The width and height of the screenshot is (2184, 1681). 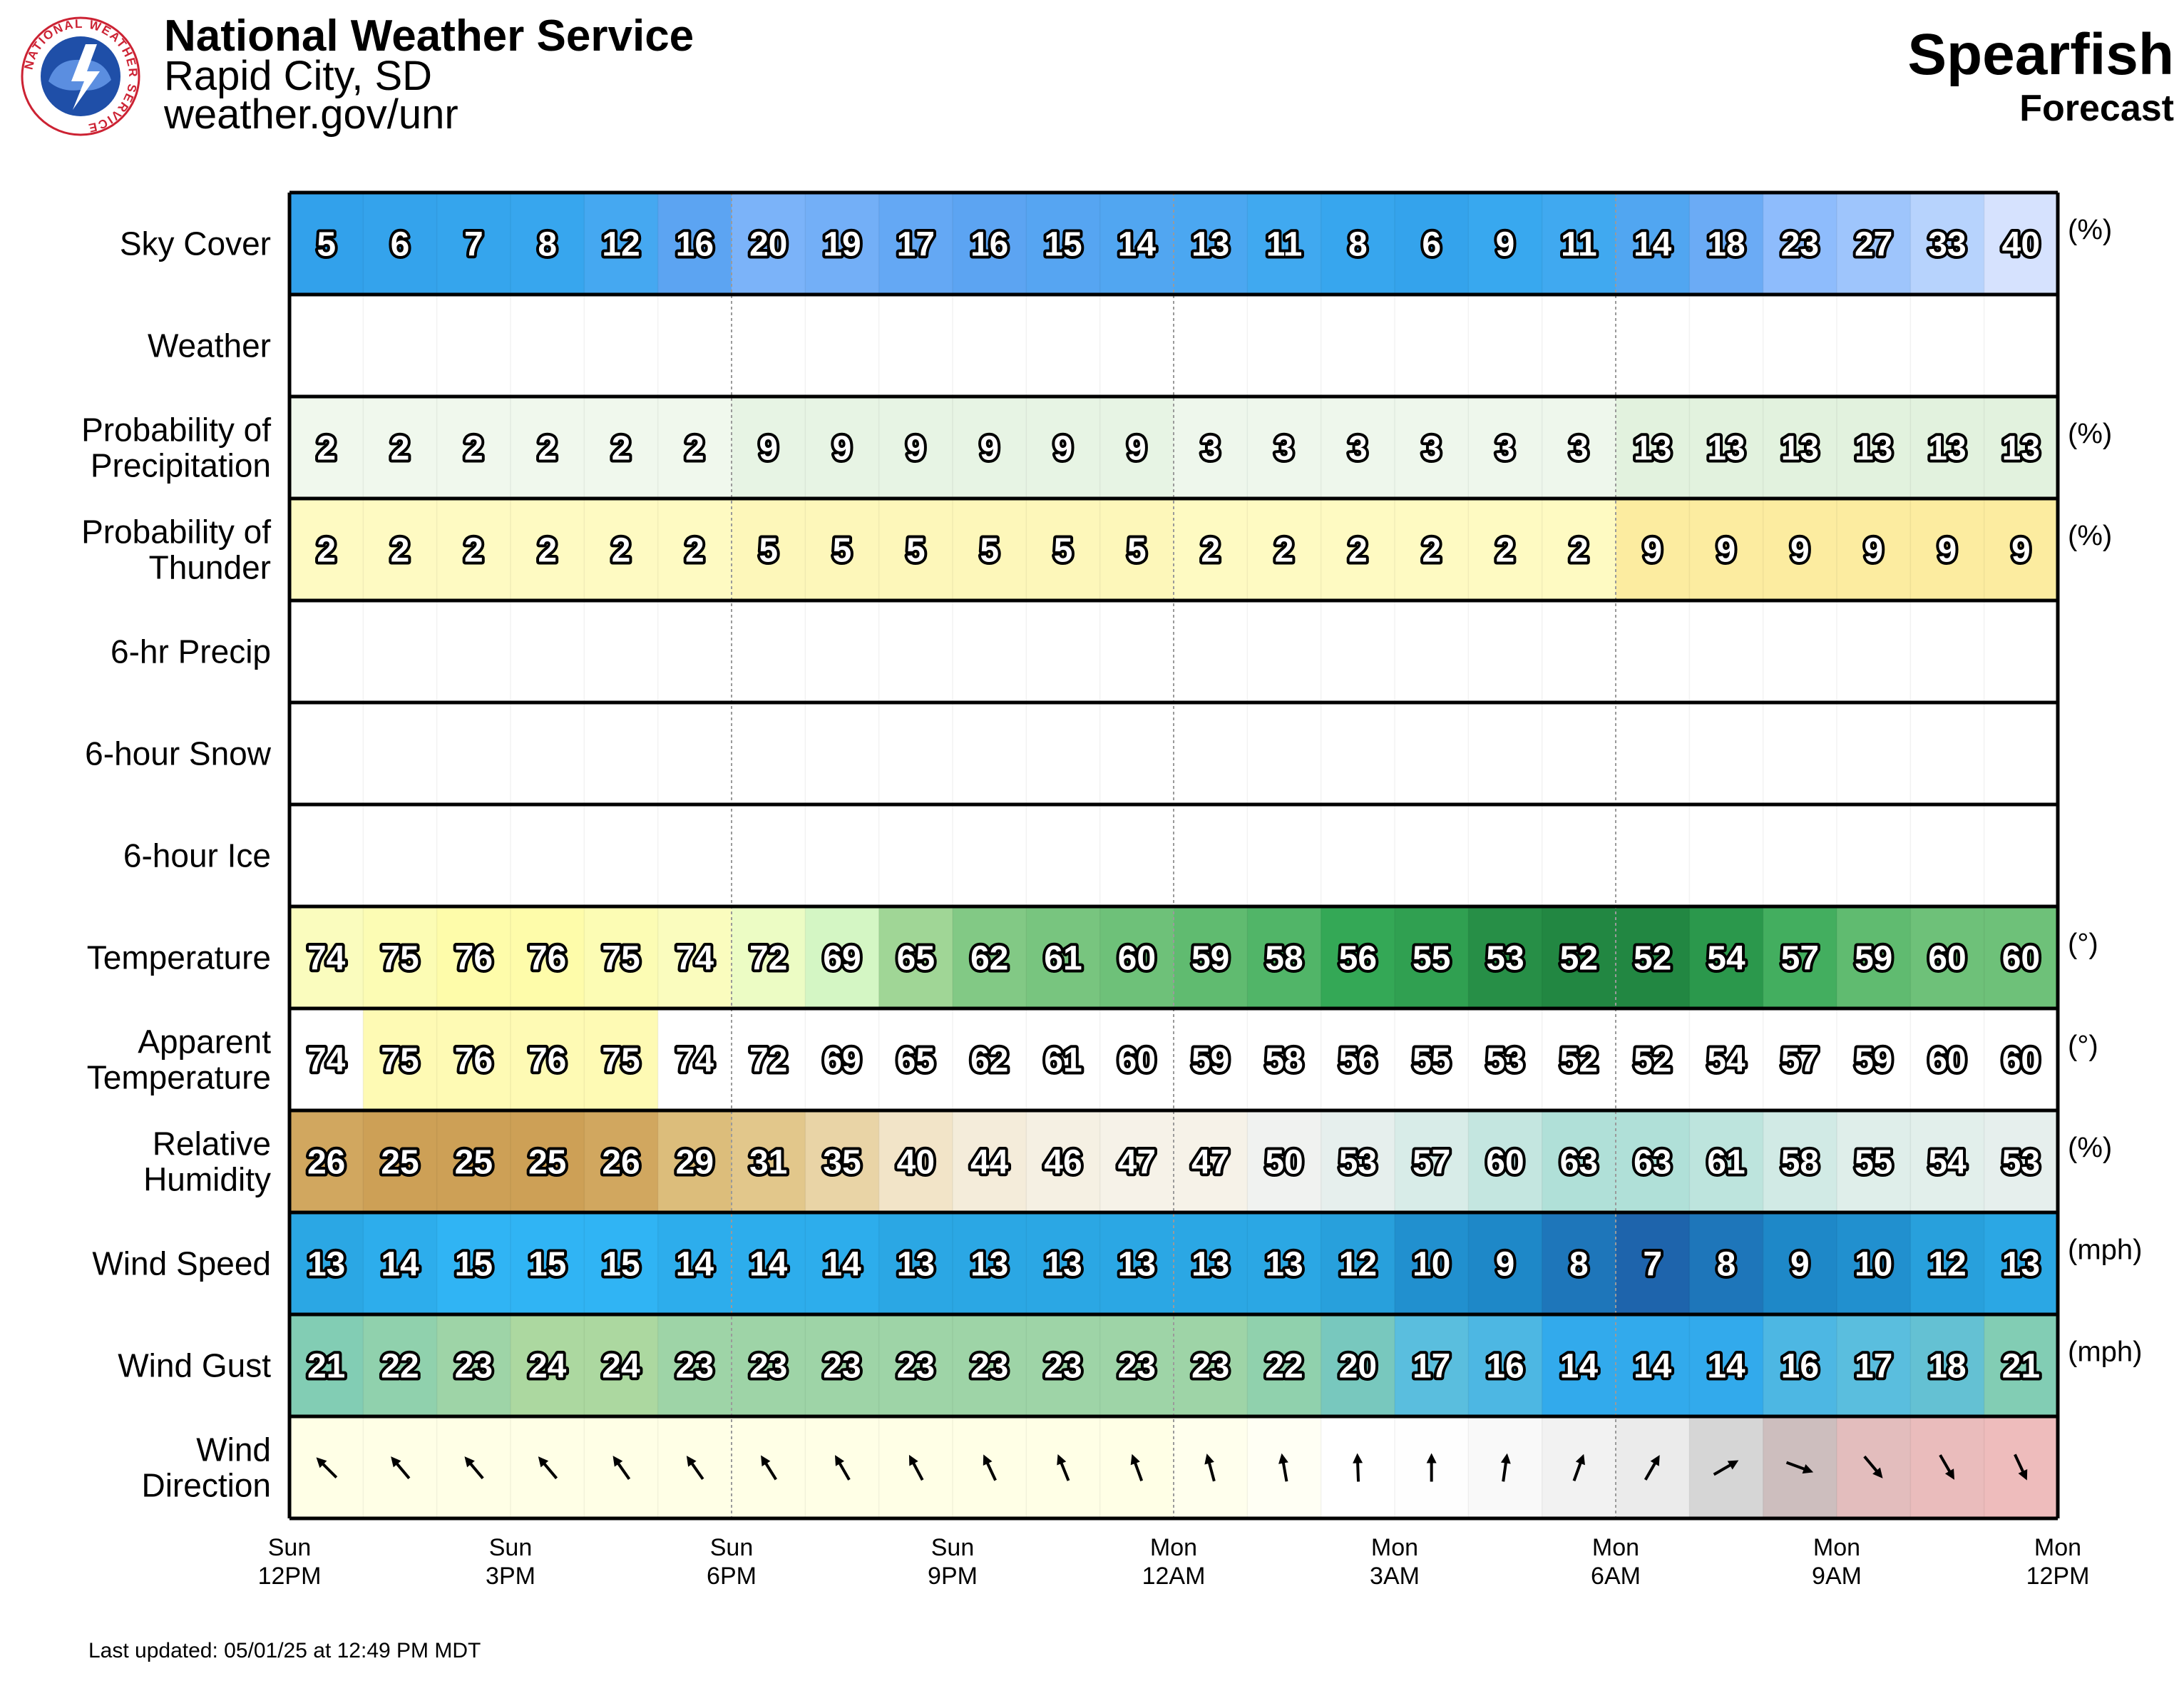 I want to click on cell-value-temp: 62, so click(x=989, y=959).